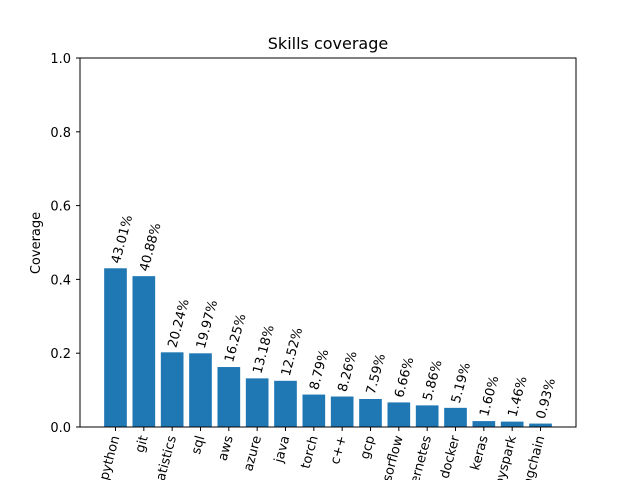 The height and width of the screenshot is (480, 640). Describe the element at coordinates (546, 399) in the screenshot. I see `data-label: 0.93%` at that location.